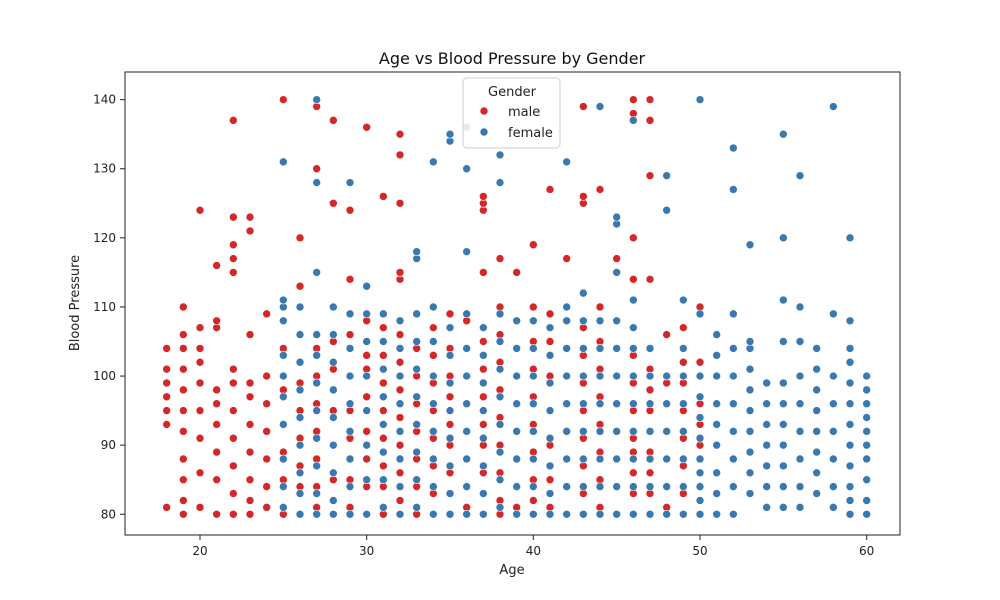 The height and width of the screenshot is (600, 1000). What do you see at coordinates (866, 551) in the screenshot?
I see `x-tick-label-60: 60` at bounding box center [866, 551].